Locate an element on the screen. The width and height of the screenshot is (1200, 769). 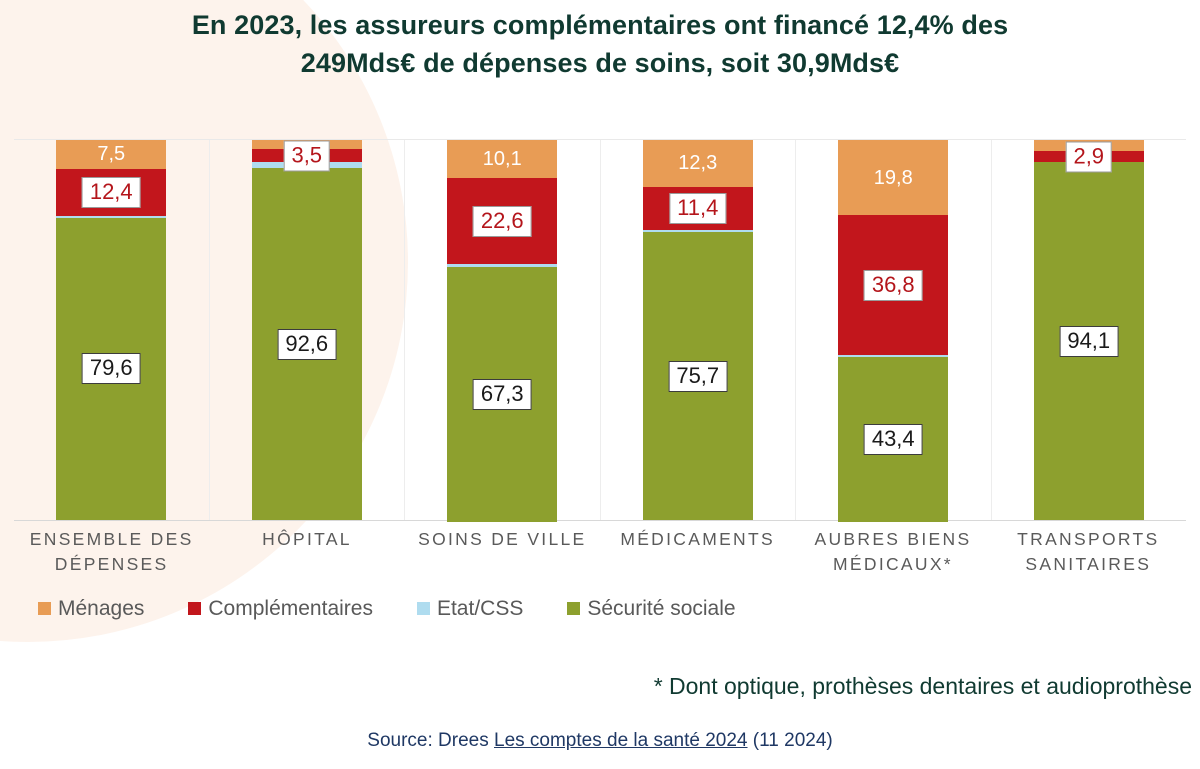
stacked-bar: 10,1 22,6 67,3 is located at coordinates (502, 331).